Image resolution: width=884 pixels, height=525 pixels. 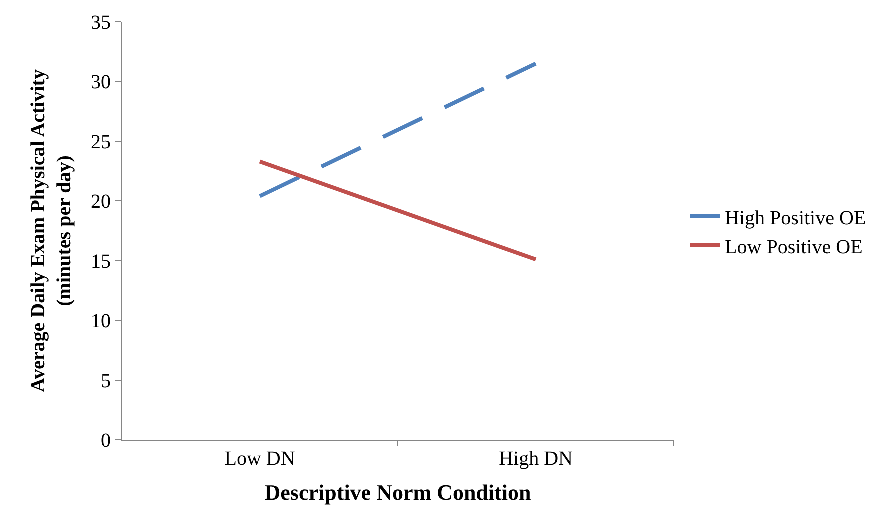 What do you see at coordinates (101, 261) in the screenshot?
I see `y-tick-label: 15` at bounding box center [101, 261].